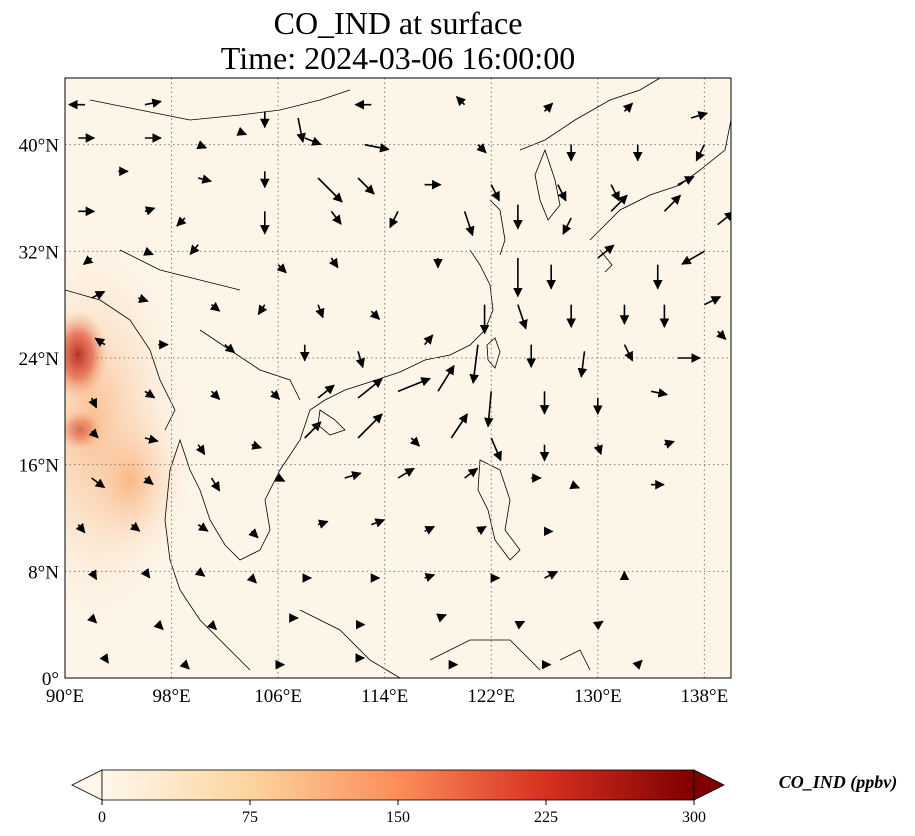  What do you see at coordinates (694, 817) in the screenshot?
I see `colorbar-tick-label: 300` at bounding box center [694, 817].